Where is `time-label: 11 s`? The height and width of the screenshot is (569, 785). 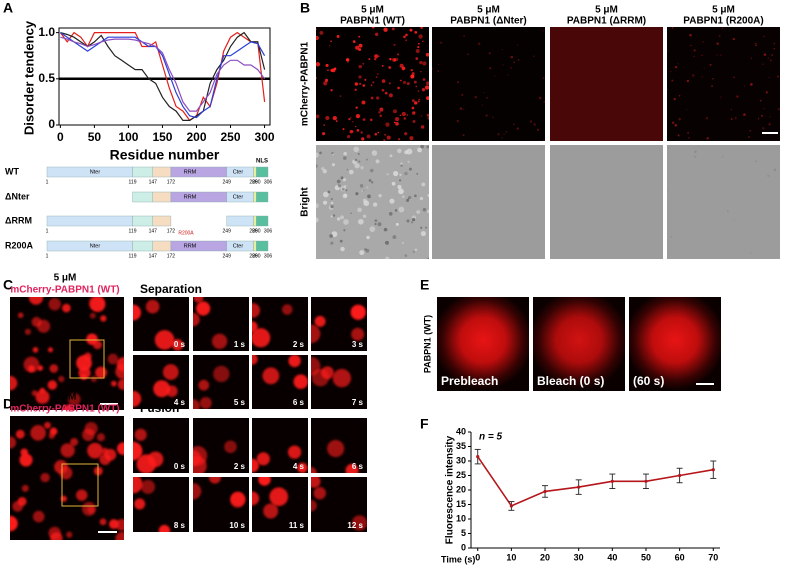
time-label: 11 s is located at coordinates (297, 525).